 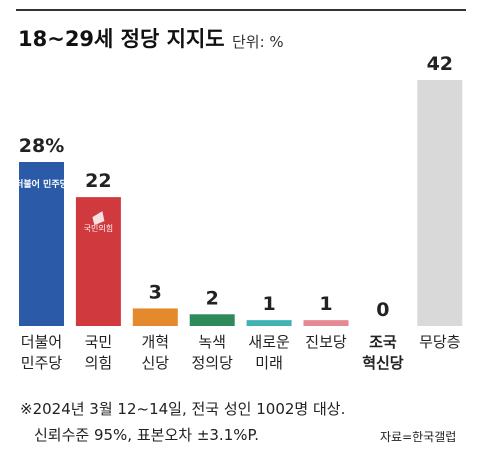 I want to click on logo: 국민의힘, so click(x=98, y=228).